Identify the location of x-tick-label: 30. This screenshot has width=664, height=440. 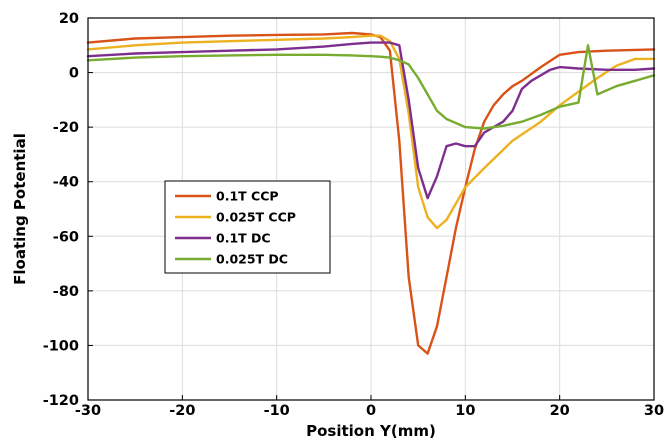
(654, 411).